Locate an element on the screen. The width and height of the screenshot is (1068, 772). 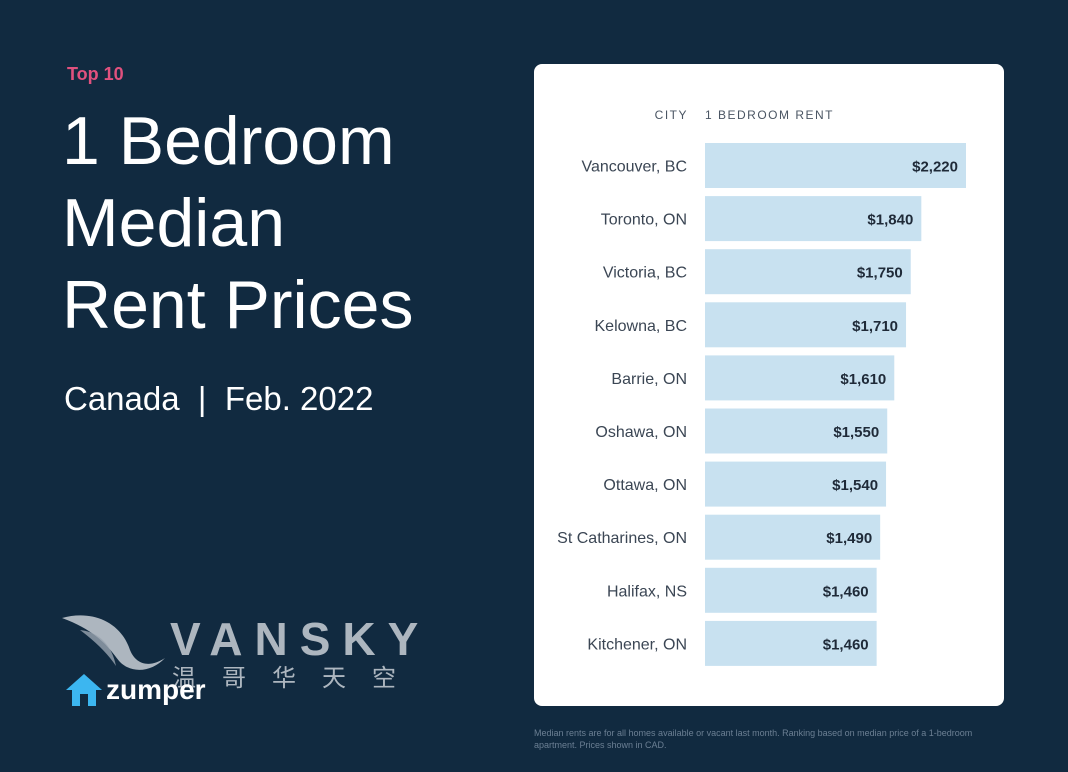
category-label: Kitchener, ON is located at coordinates (637, 644).